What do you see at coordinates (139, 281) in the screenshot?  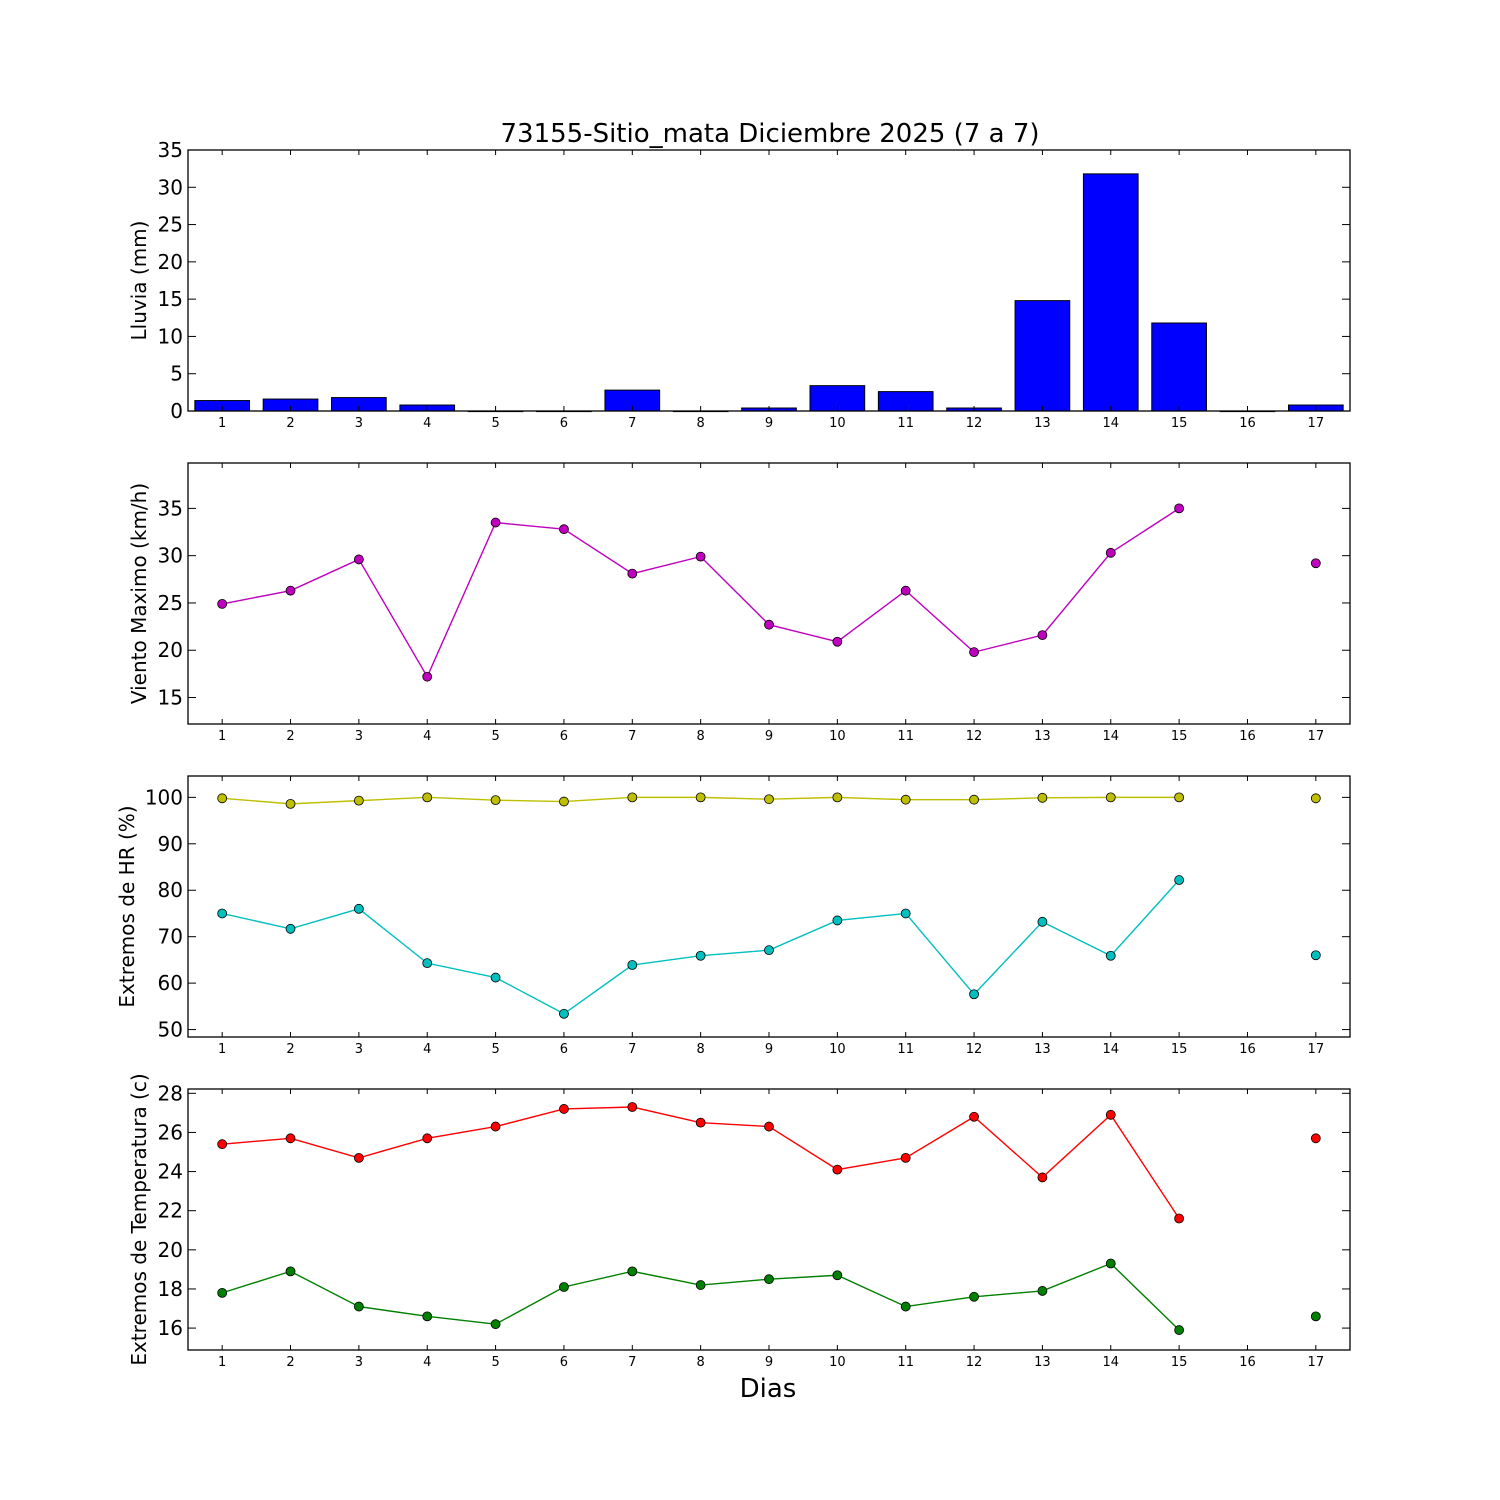 I see `rainfall-y-axis-label: Lluvia (mm)` at bounding box center [139, 281].